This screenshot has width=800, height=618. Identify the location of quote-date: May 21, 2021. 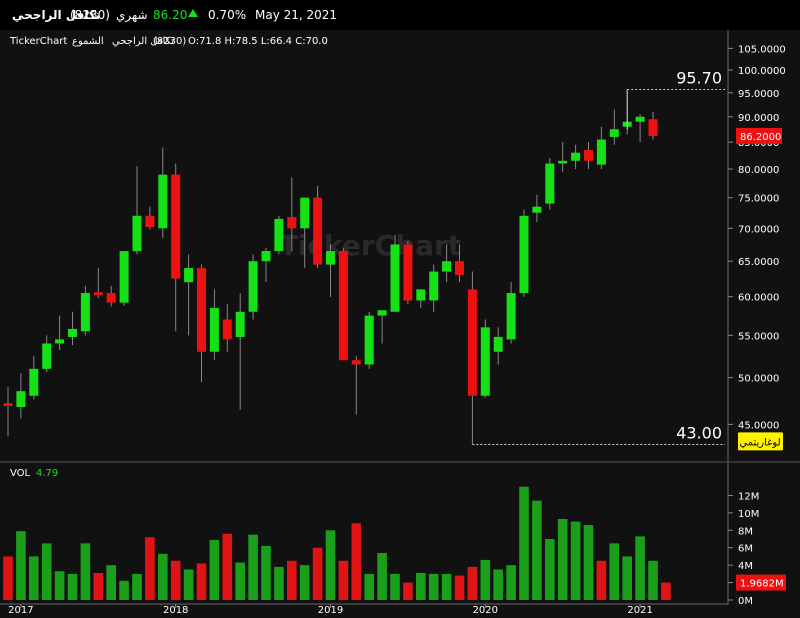
(296, 15).